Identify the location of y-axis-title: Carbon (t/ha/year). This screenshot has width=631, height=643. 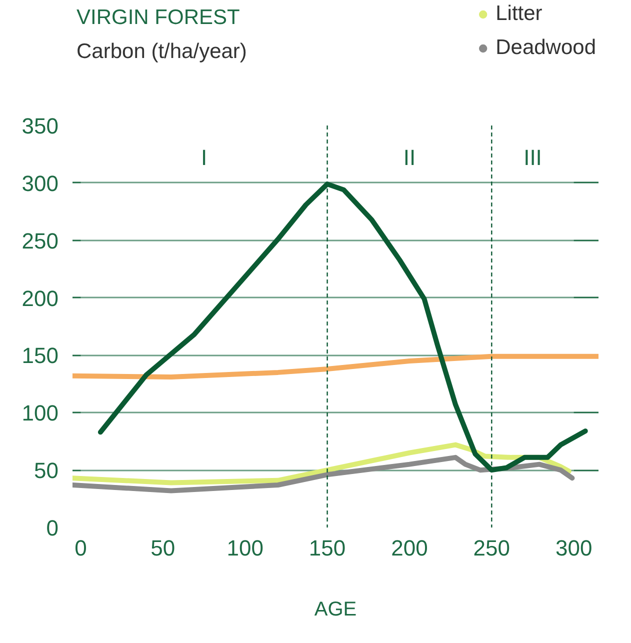
(161, 51).